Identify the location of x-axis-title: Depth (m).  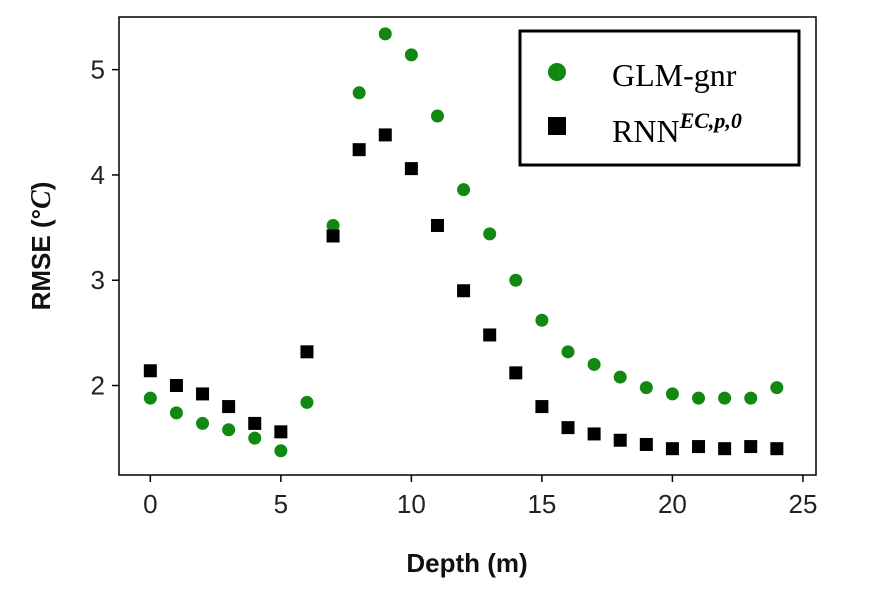
(466, 563).